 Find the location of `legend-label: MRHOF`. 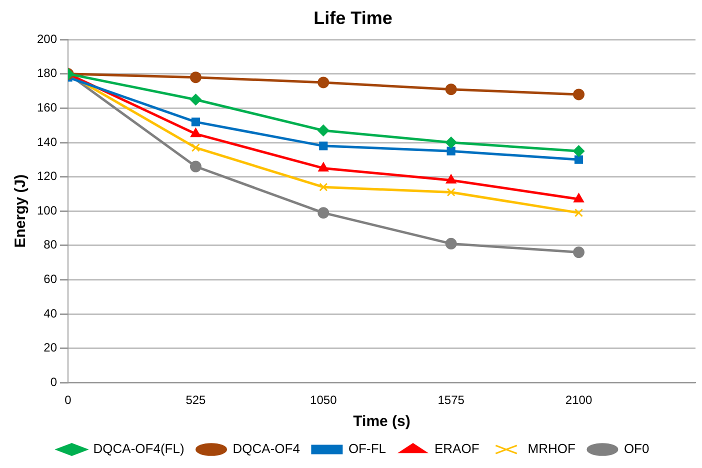

legend-label: MRHOF is located at coordinates (552, 448).